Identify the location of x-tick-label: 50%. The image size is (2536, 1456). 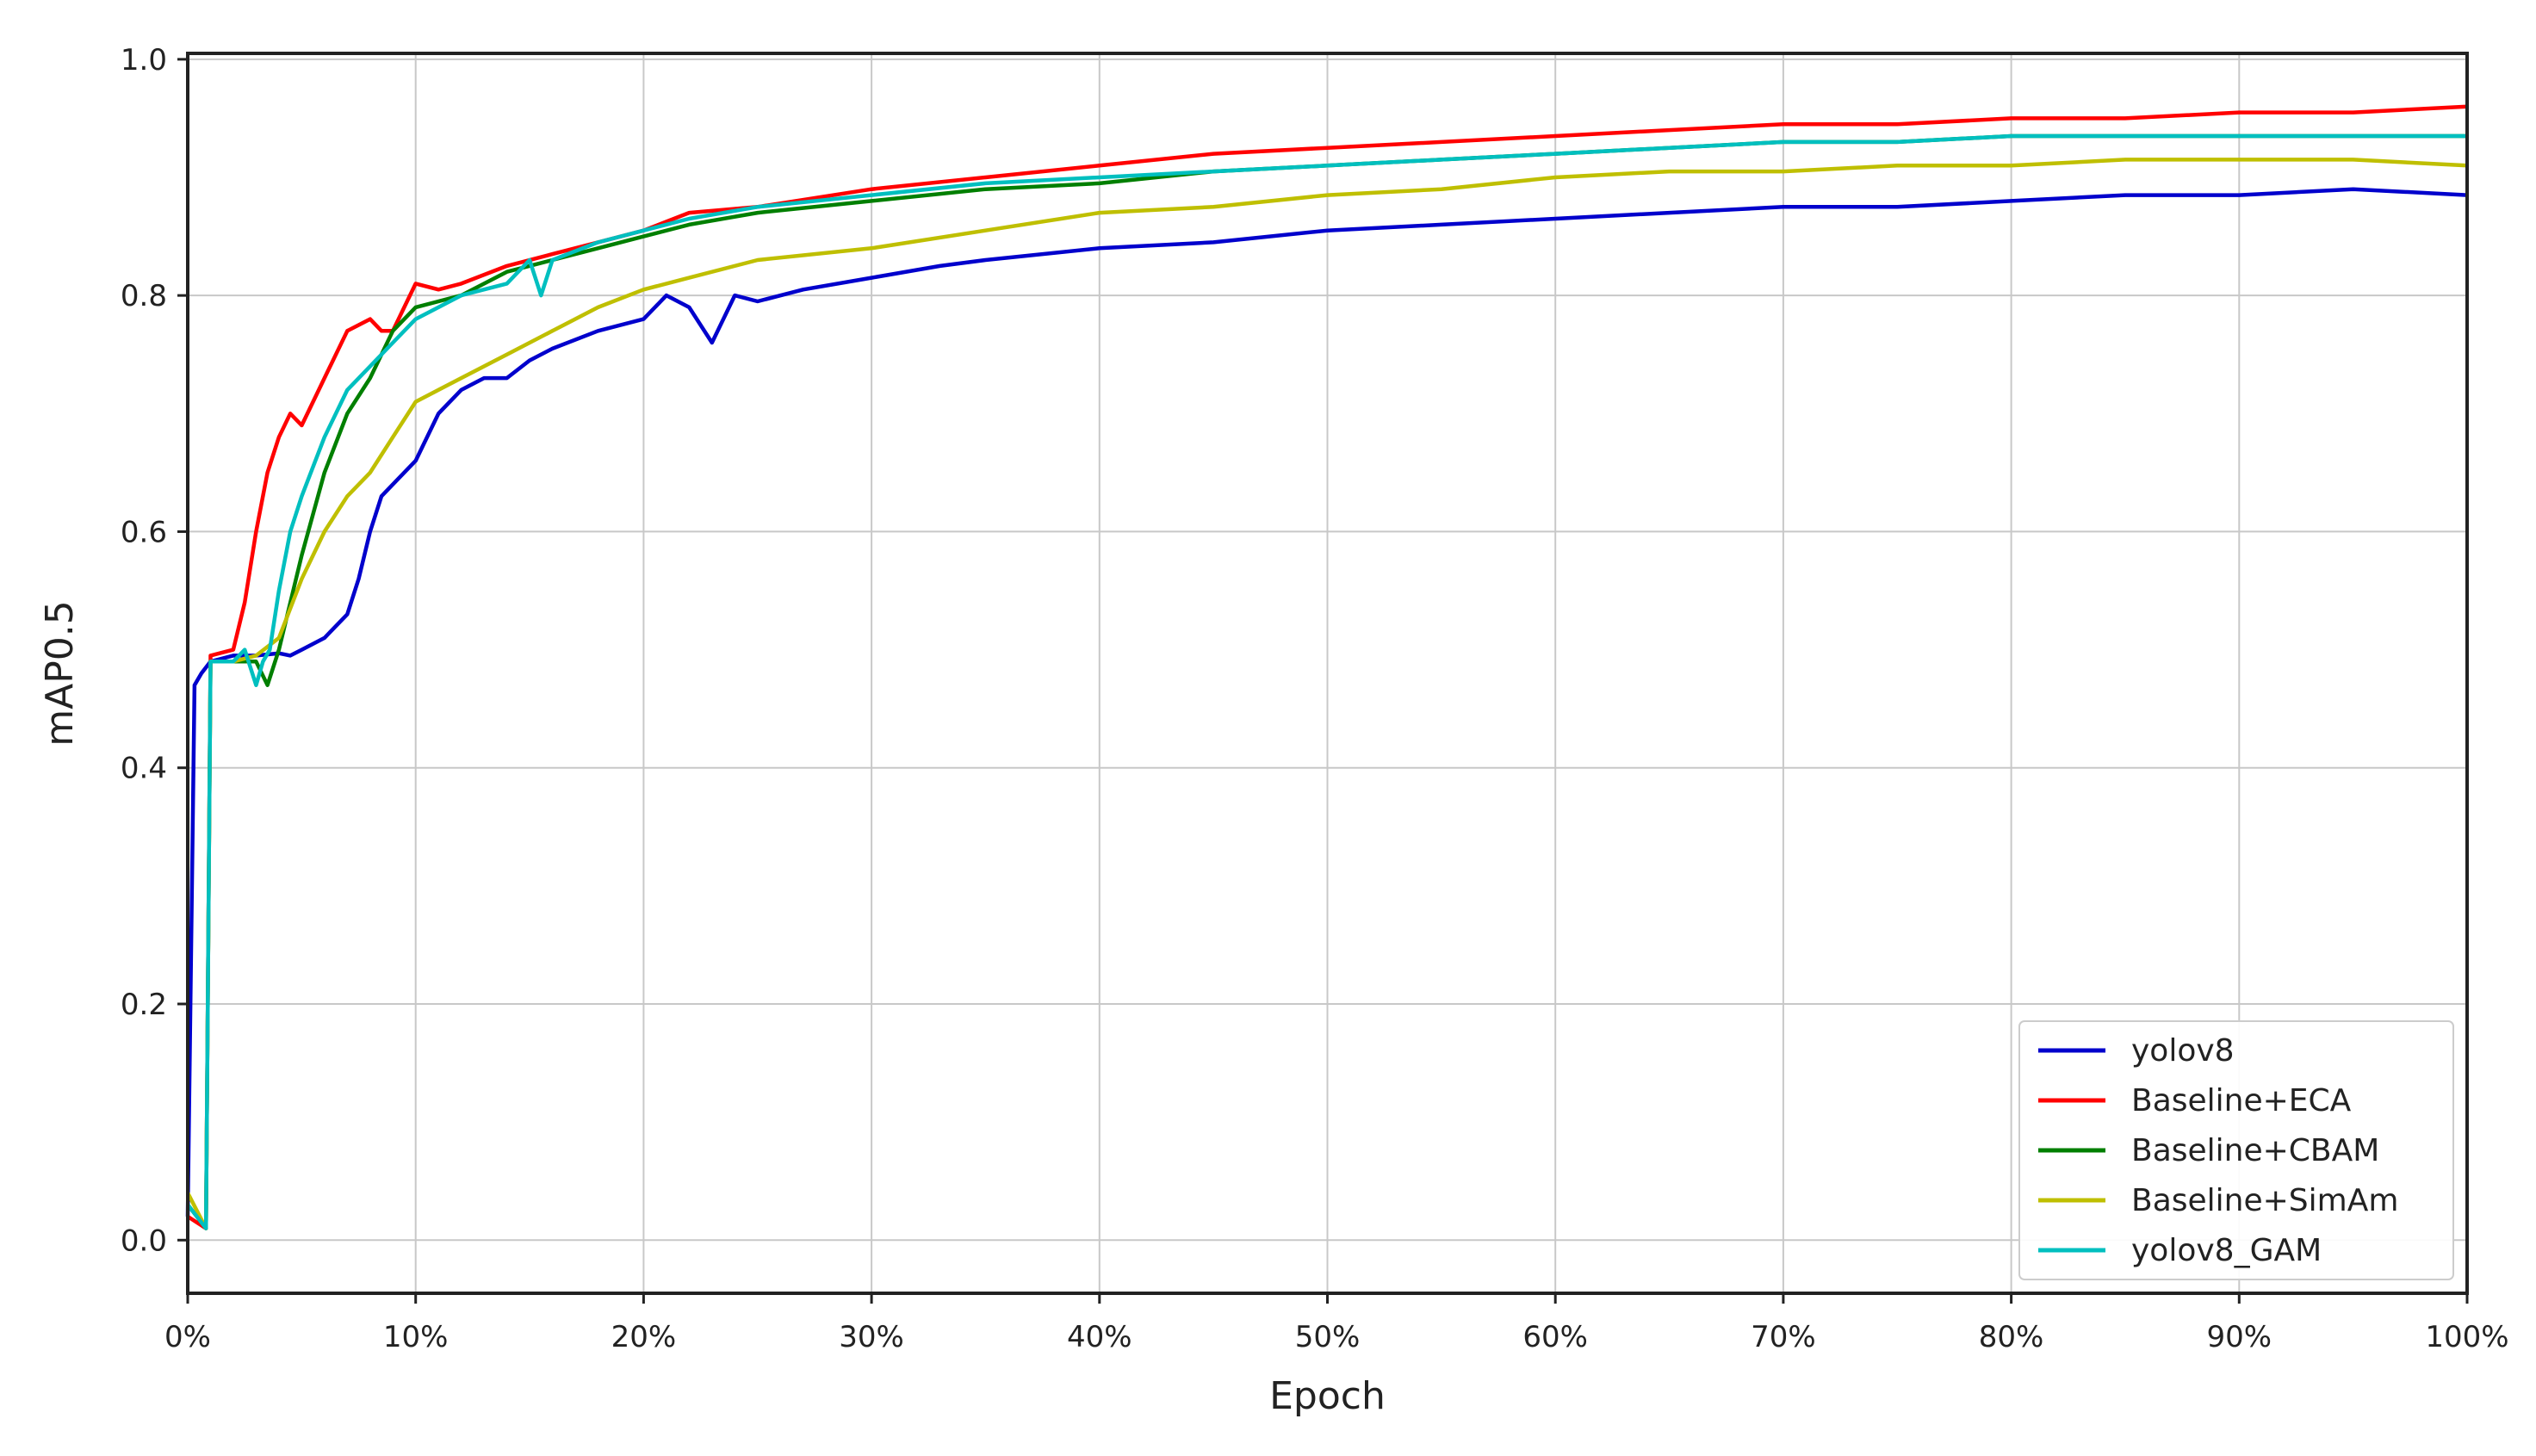
(1328, 1337).